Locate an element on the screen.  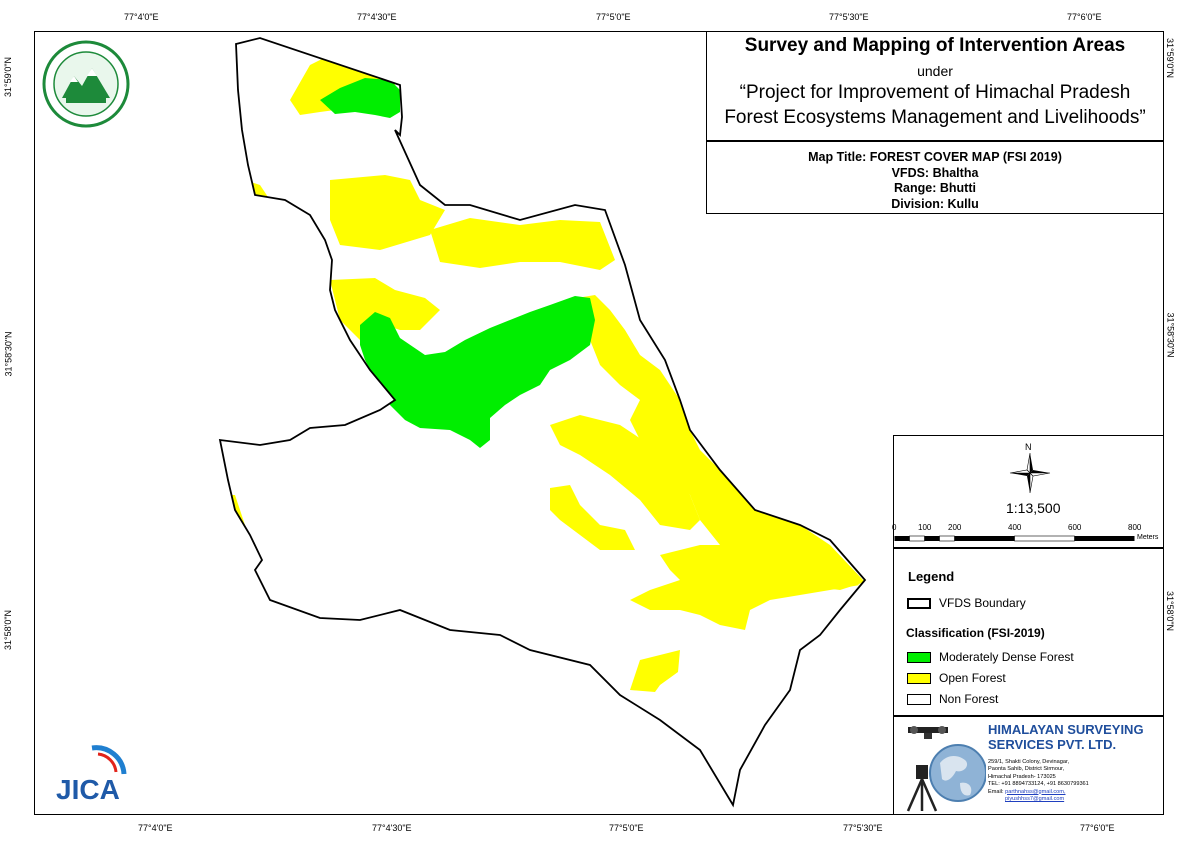
company-address-1: 259/1, Shakti Colony, Devinagar, is located at coordinates (1029, 762).